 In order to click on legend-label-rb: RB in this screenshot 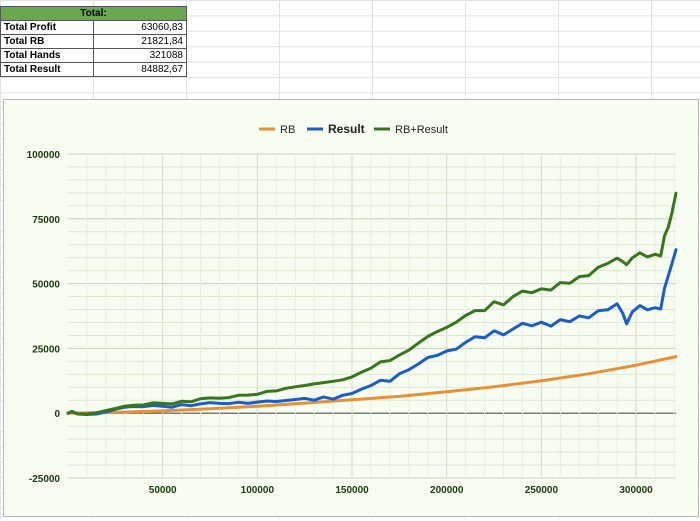, I will do `click(287, 130)`.